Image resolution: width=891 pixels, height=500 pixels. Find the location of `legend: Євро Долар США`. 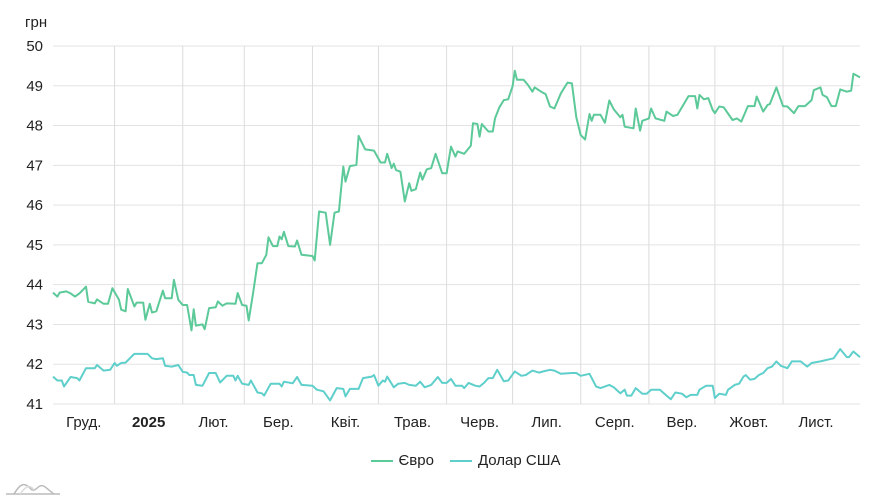

legend: Євро Долар США is located at coordinates (445, 460).